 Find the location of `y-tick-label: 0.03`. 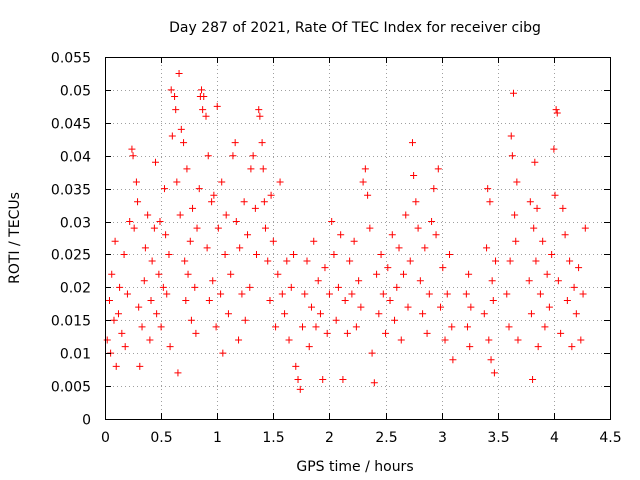

y-tick-label: 0.03 is located at coordinates (75, 224).